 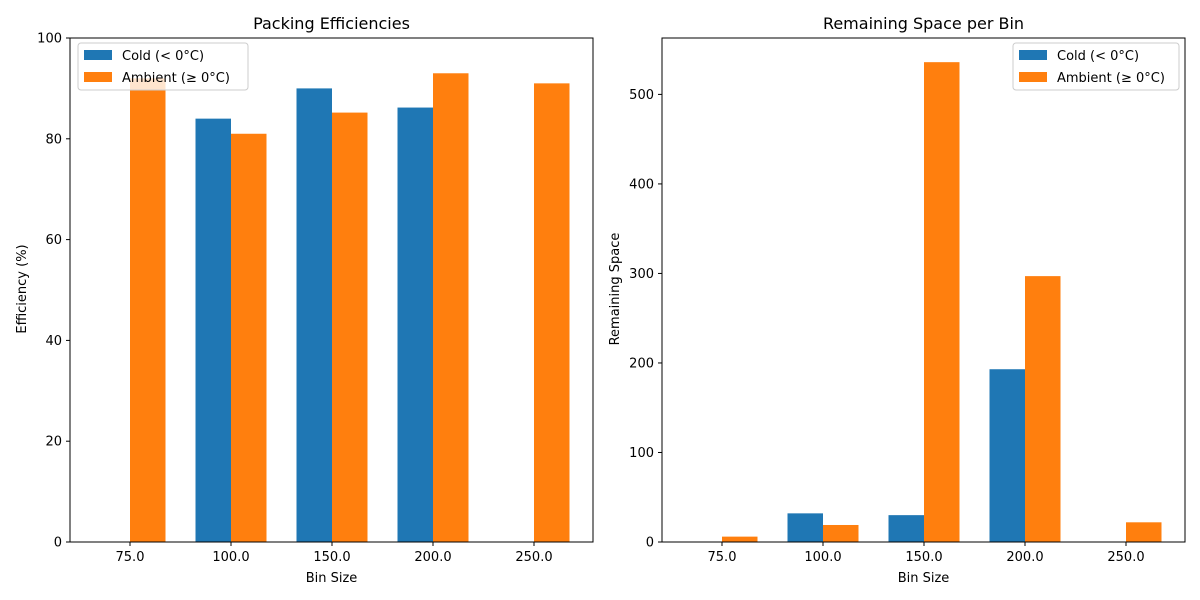 What do you see at coordinates (53, 442) in the screenshot?
I see `efficiency-y-tick-label-1: 20` at bounding box center [53, 442].